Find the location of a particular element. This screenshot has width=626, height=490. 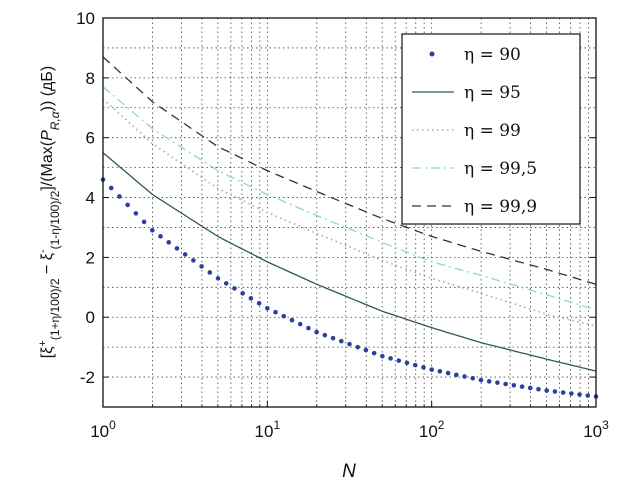

legend-entry: η = 99,5 is located at coordinates (474, 169).